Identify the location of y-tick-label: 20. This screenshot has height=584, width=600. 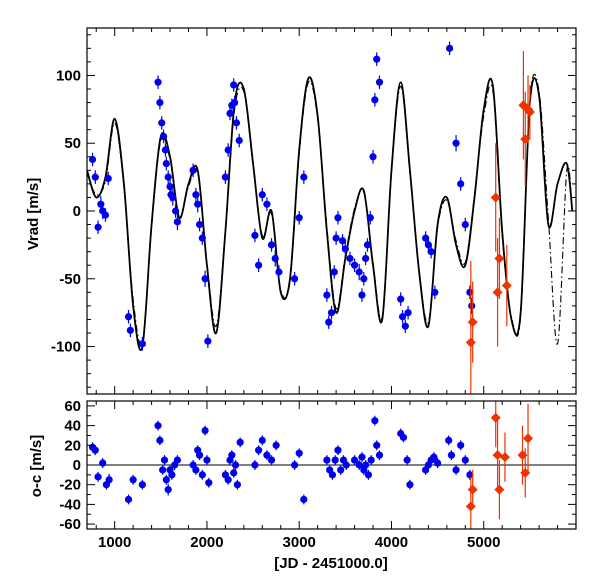
(72, 445).